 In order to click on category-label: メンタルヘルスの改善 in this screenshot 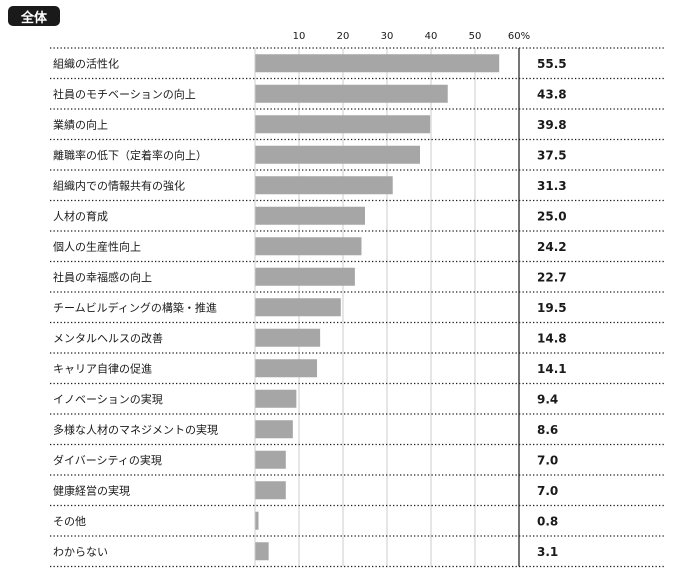, I will do `click(108, 338)`.